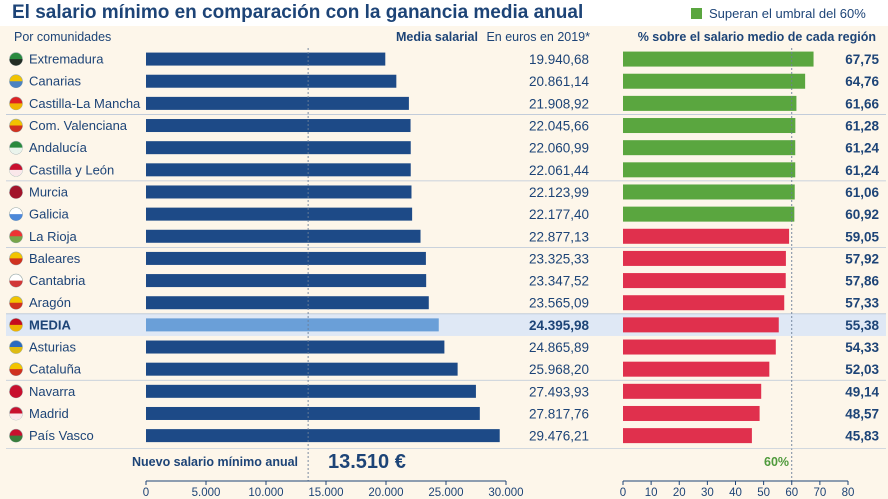 The image size is (888, 499). What do you see at coordinates (385, 493) in the screenshot?
I see `salary-tick-label: 20.000` at bounding box center [385, 493].